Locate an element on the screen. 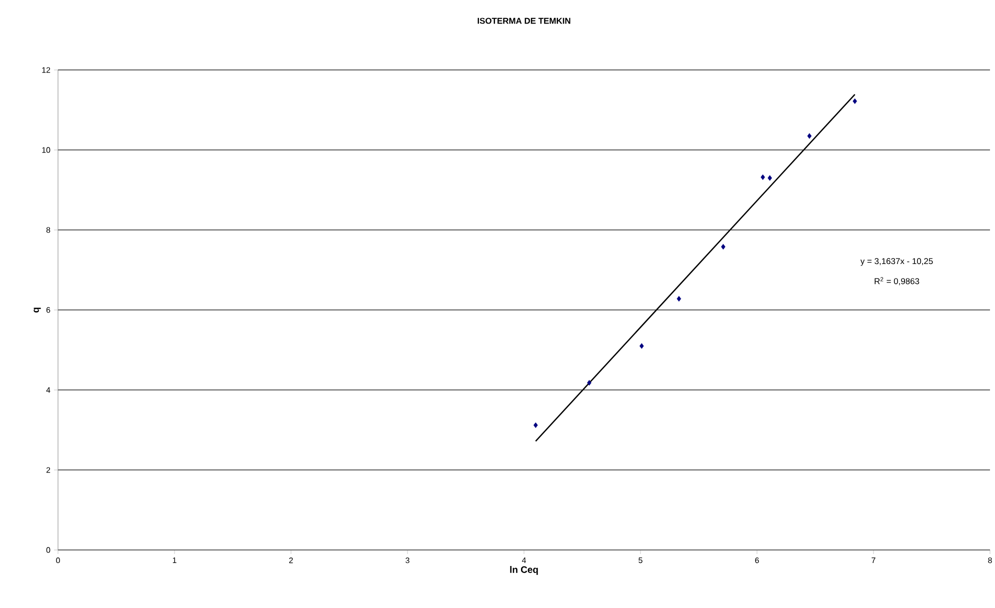  x-axis-title: ln Ceq is located at coordinates (524, 570).